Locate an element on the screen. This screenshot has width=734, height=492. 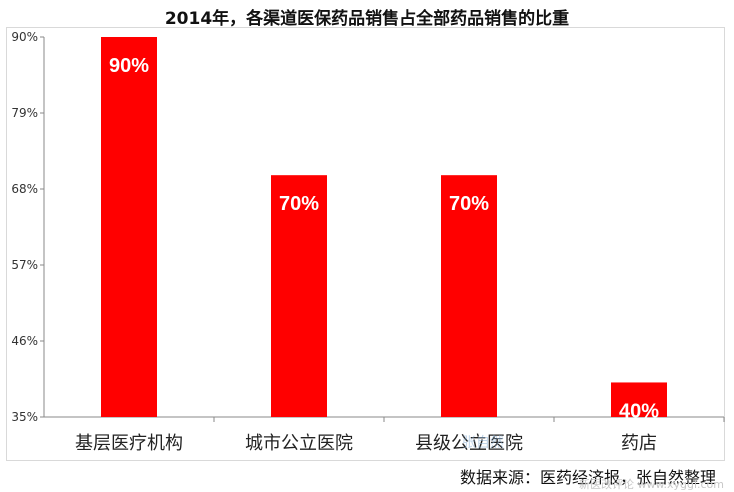
site-watermark: 新医改评论 www.xyggl.com is located at coordinates (651, 484).